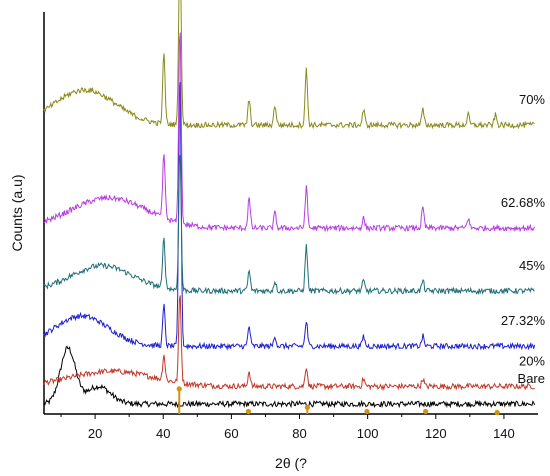 The image size is (550, 476). What do you see at coordinates (523, 202) in the screenshot?
I see `series-label: 62.68%` at bounding box center [523, 202].